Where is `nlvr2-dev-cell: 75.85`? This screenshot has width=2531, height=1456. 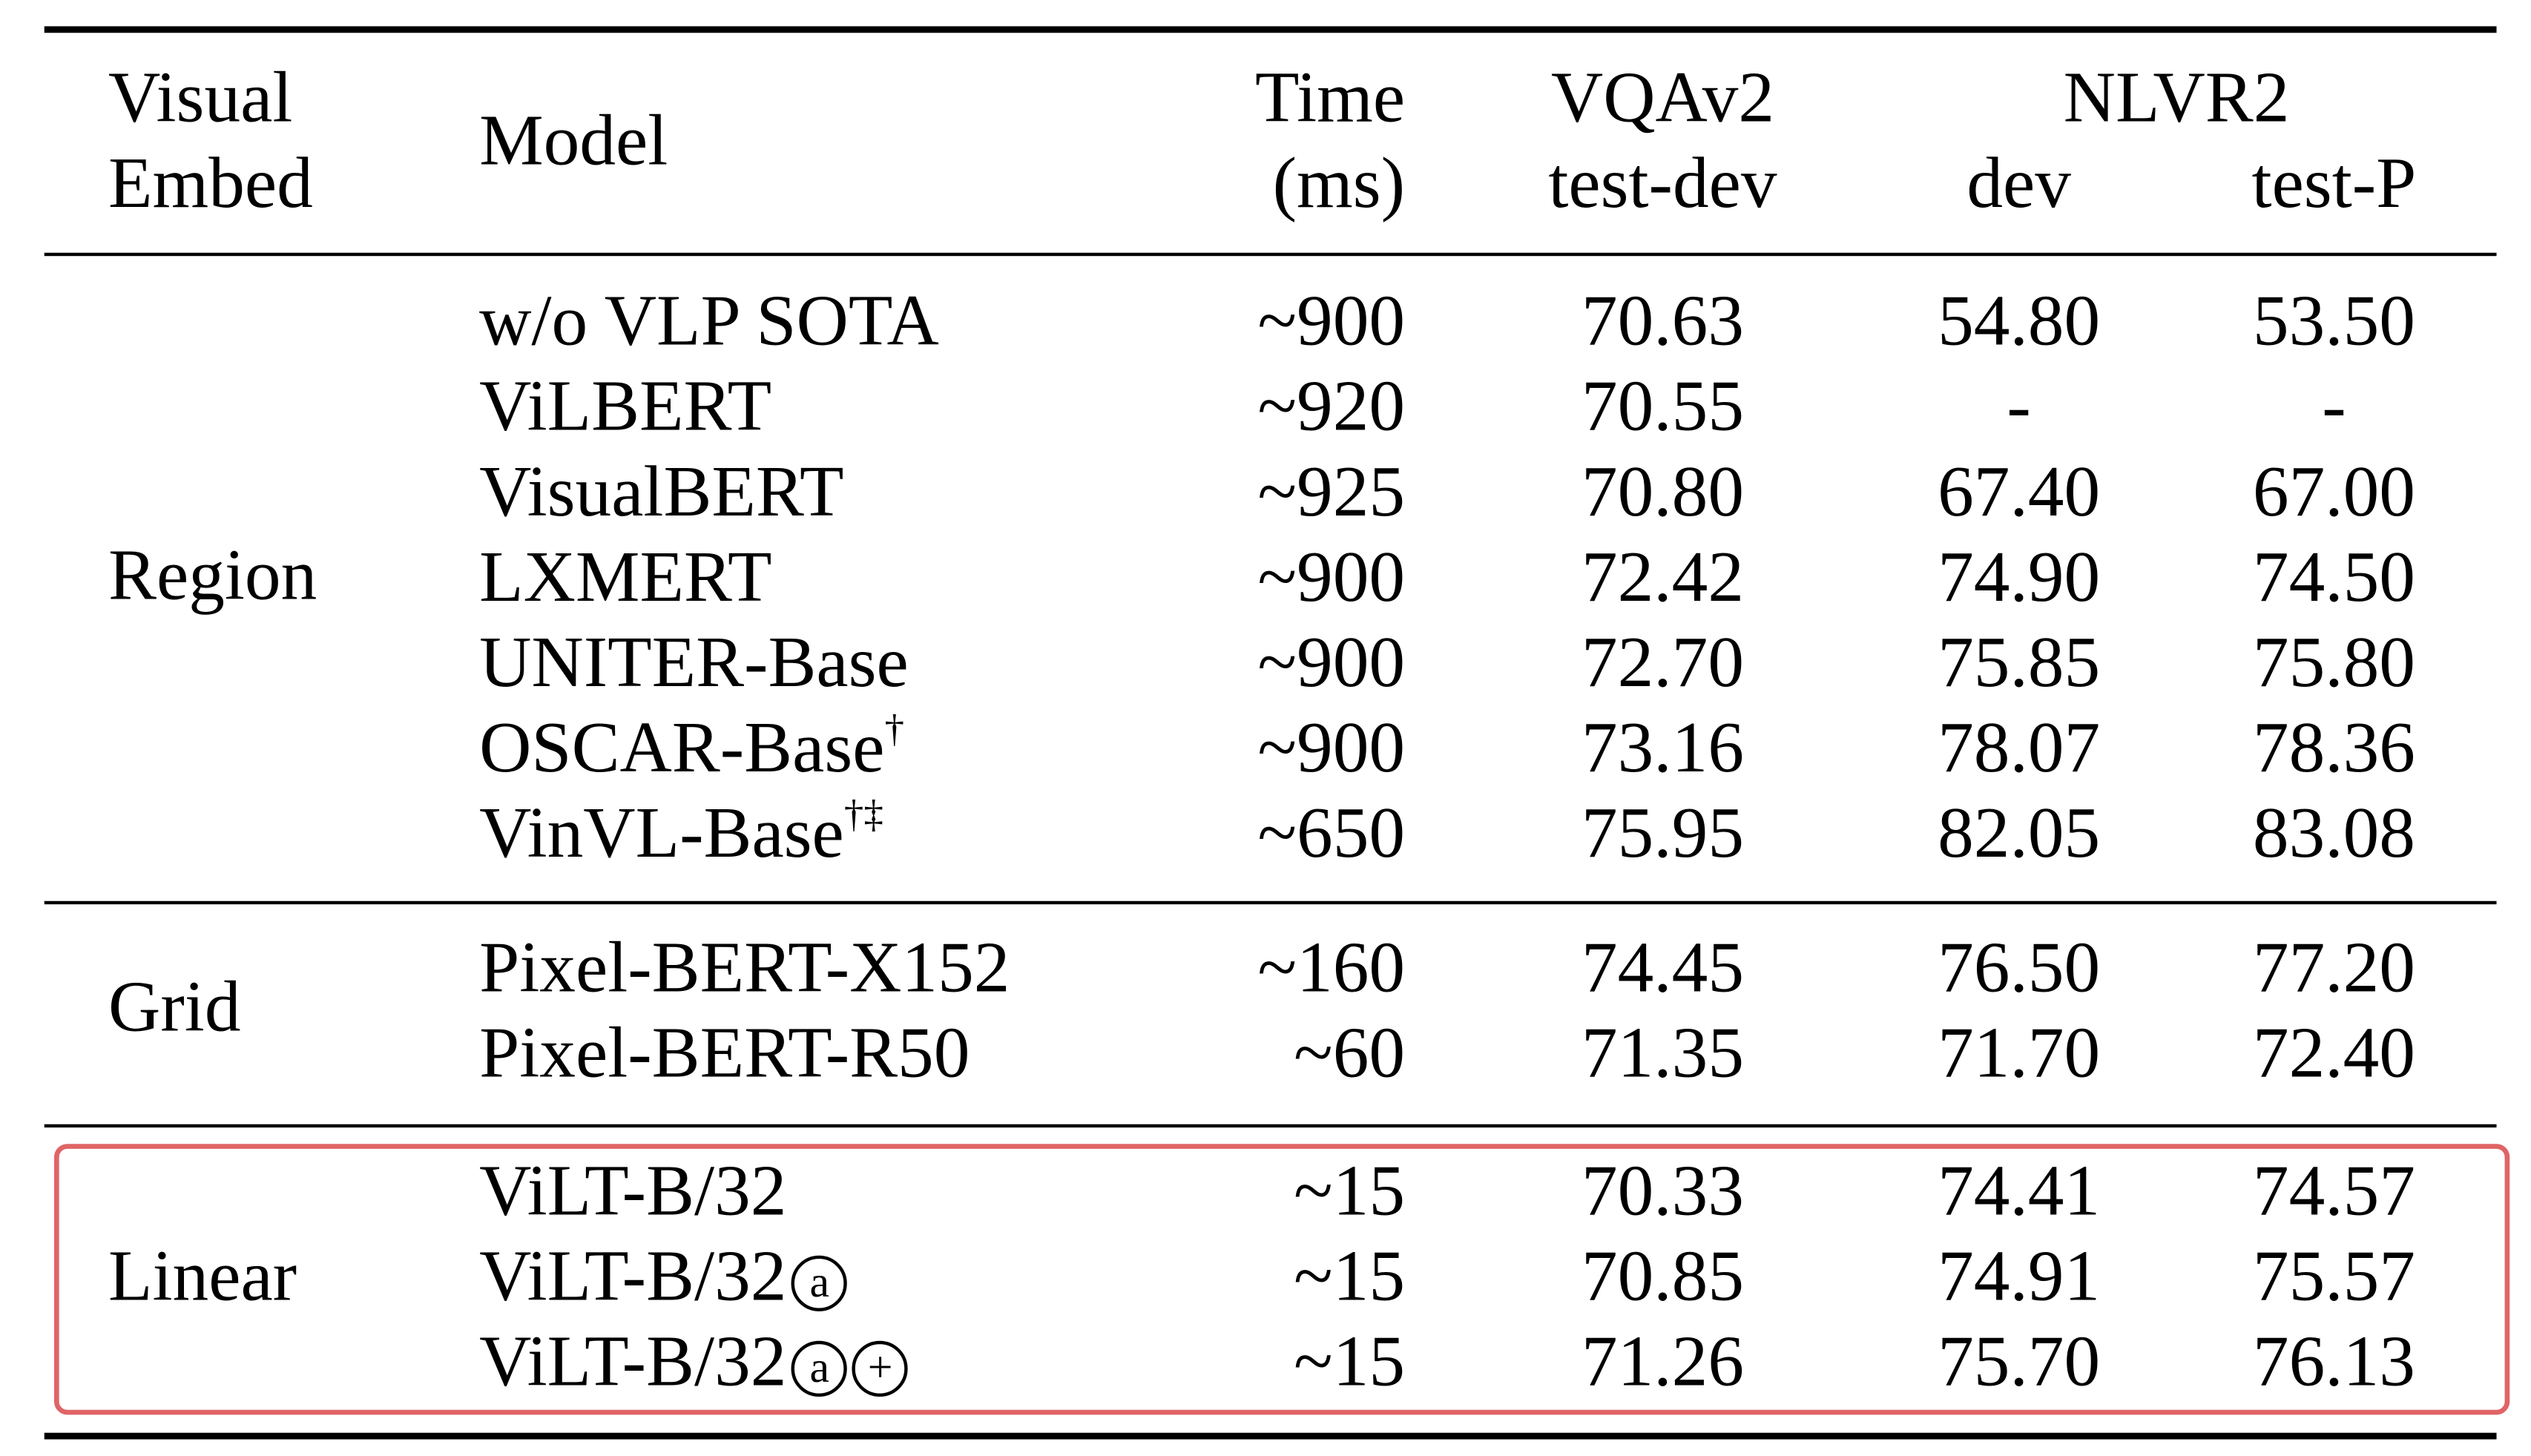
nlvr2-dev-cell: 75.85 is located at coordinates (2019, 662).